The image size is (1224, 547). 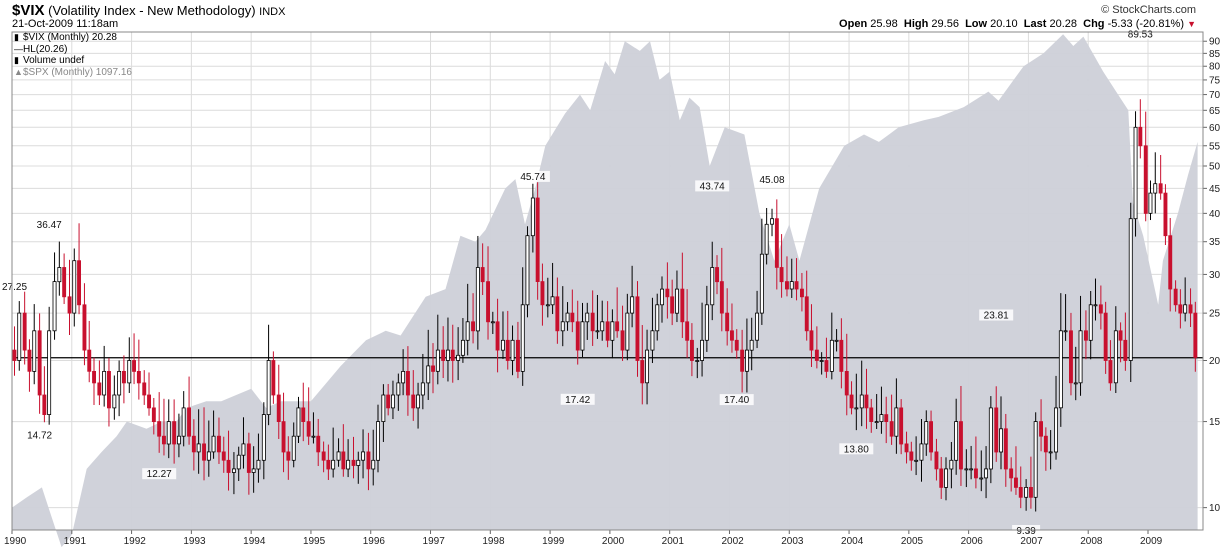 I want to click on y-tick-label: 60, so click(x=1215, y=128).